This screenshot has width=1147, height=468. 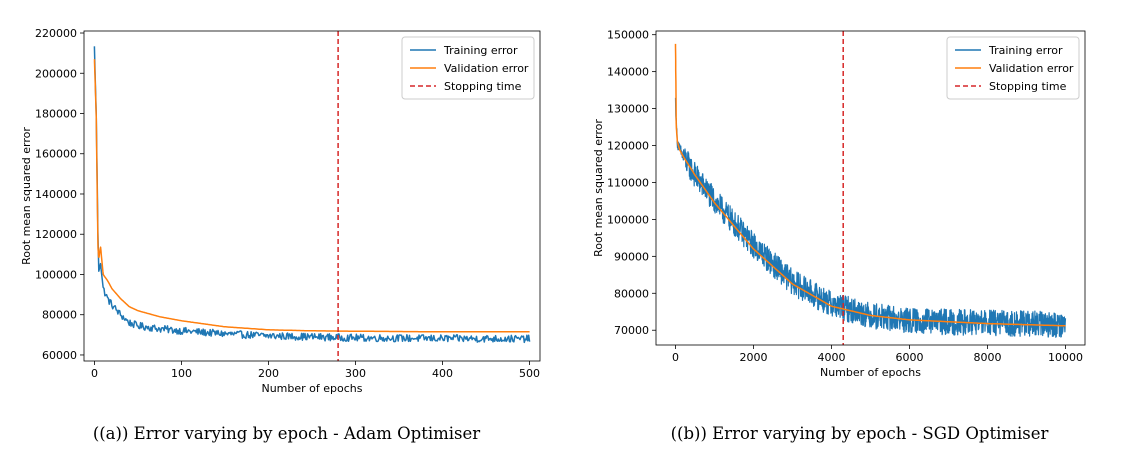 I want to click on x-tick-label: 300, so click(x=355, y=373).